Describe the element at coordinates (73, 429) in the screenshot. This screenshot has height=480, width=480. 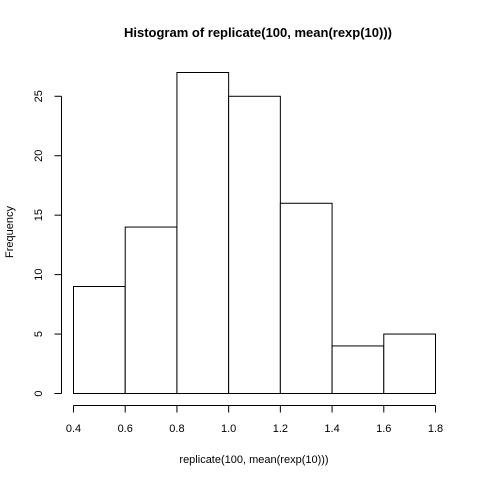
I see `x-tick-label: 0.4` at that location.